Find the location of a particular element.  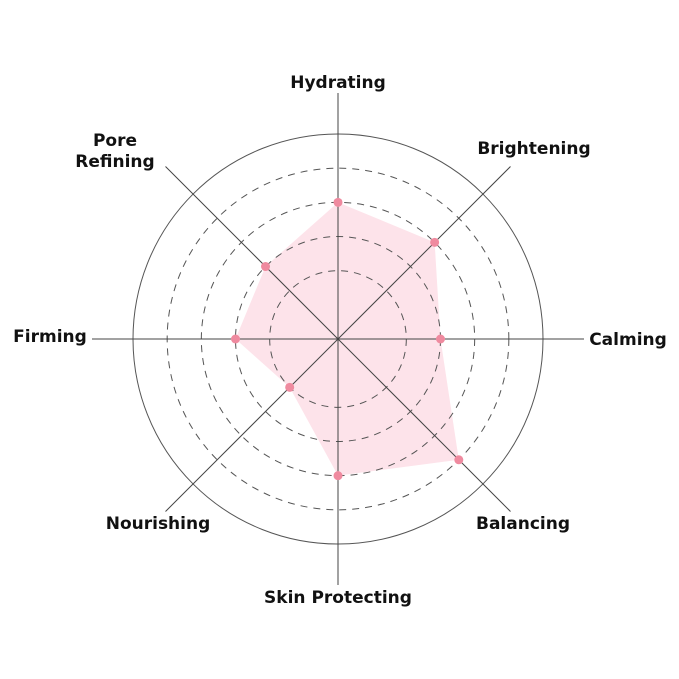

axis-label-line: Calming is located at coordinates (628, 340).